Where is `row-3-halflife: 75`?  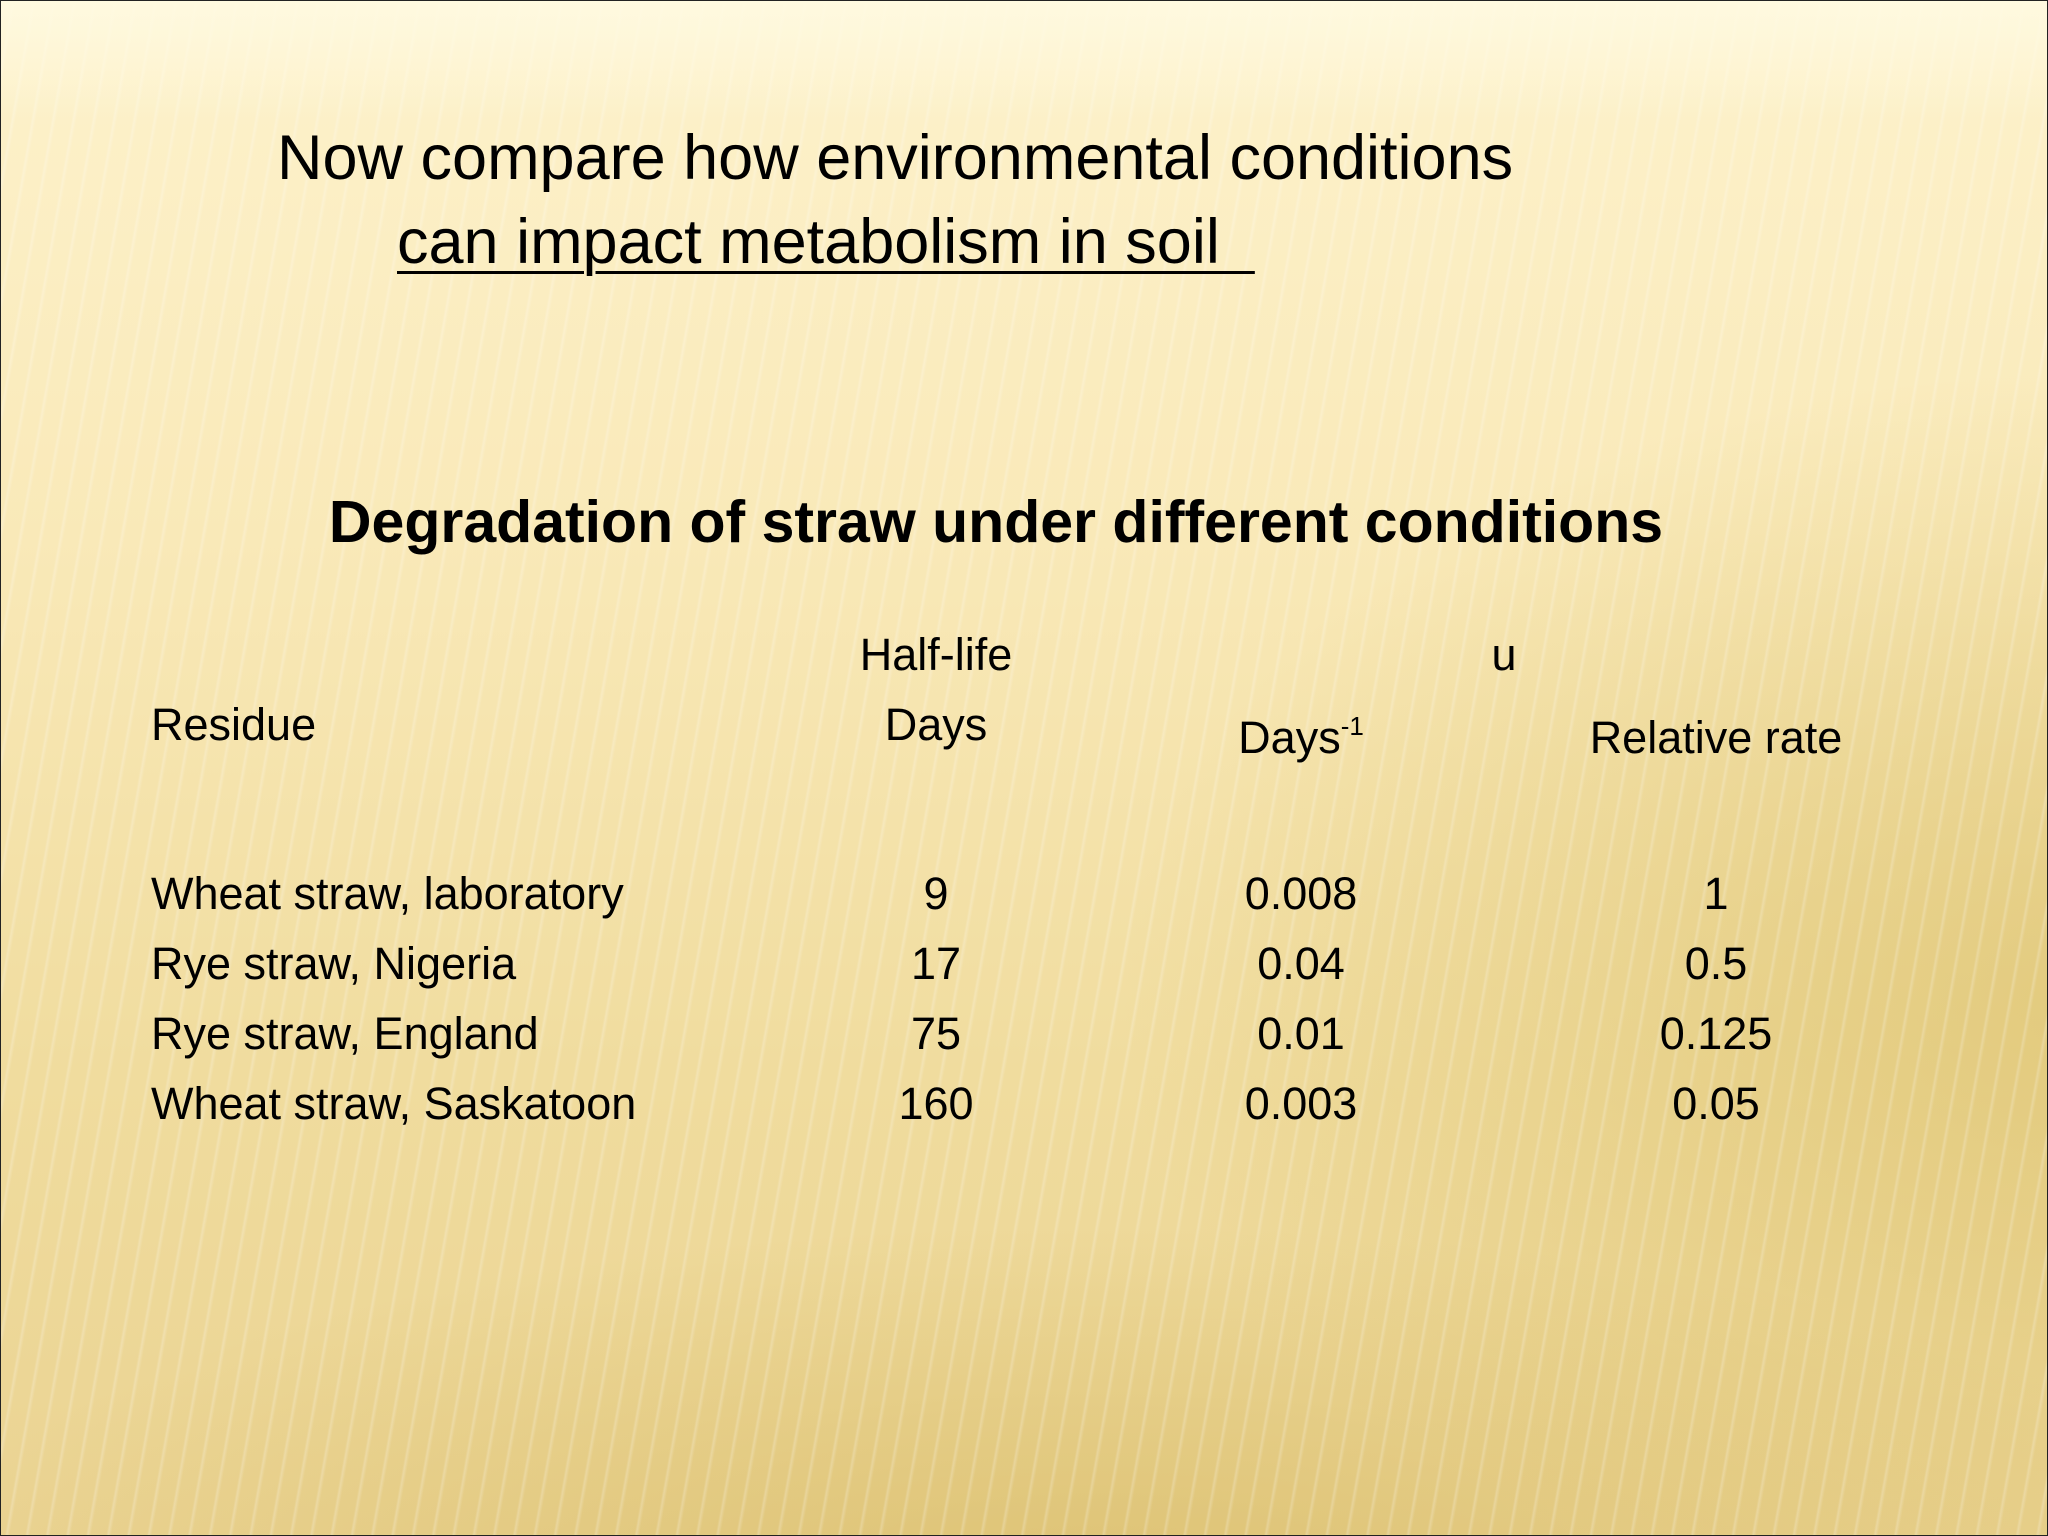
row-3-halflife: 75 is located at coordinates (936, 1033).